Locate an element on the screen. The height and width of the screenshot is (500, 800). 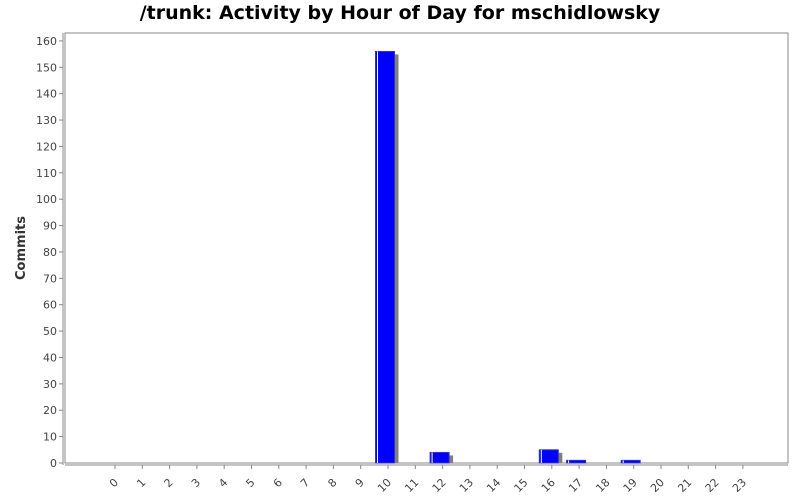
y-tick-label: 30 is located at coordinates (50, 384).